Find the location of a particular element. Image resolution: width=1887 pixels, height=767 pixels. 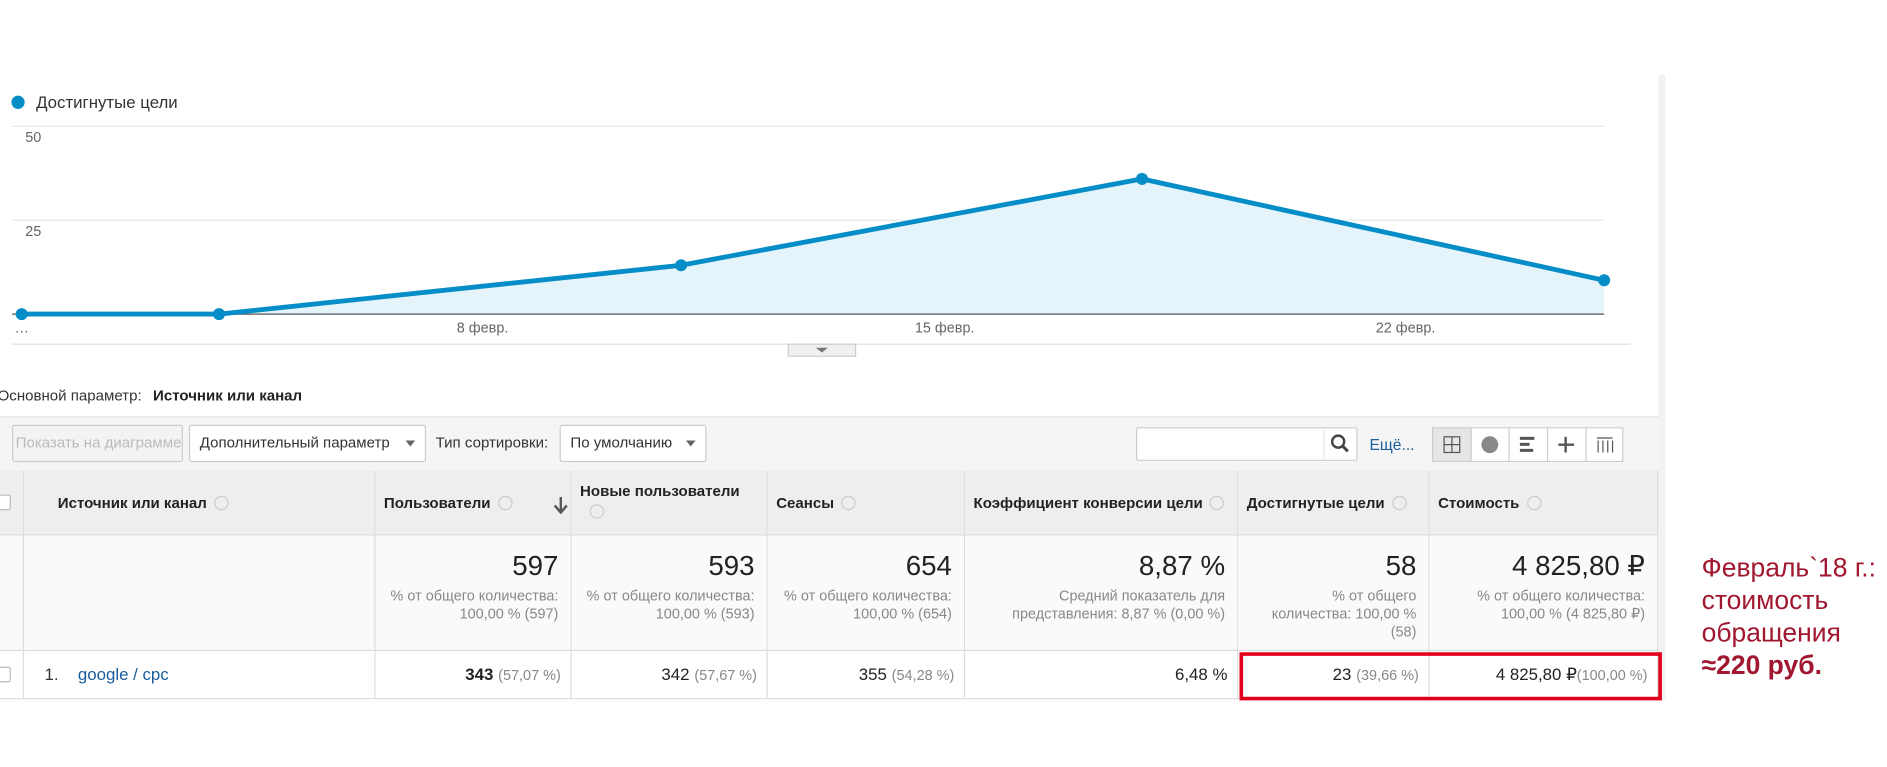

cell-share: (57,67 %) is located at coordinates (725, 675).